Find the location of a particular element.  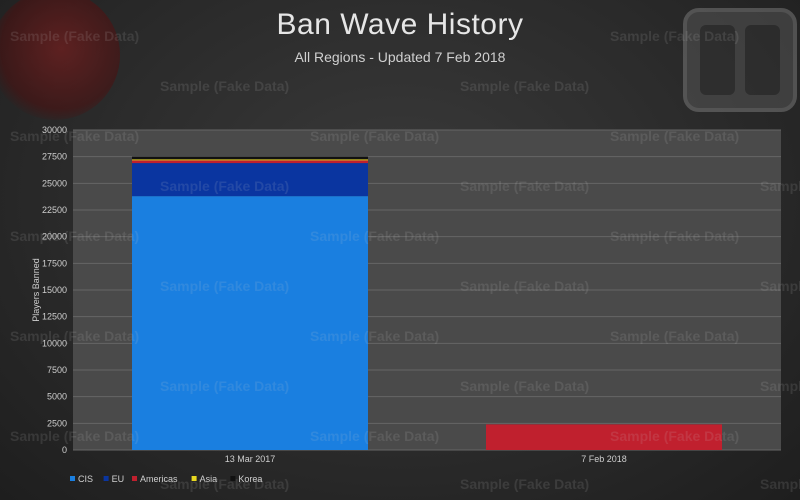

legend-swatch-eu is located at coordinates (106, 478).